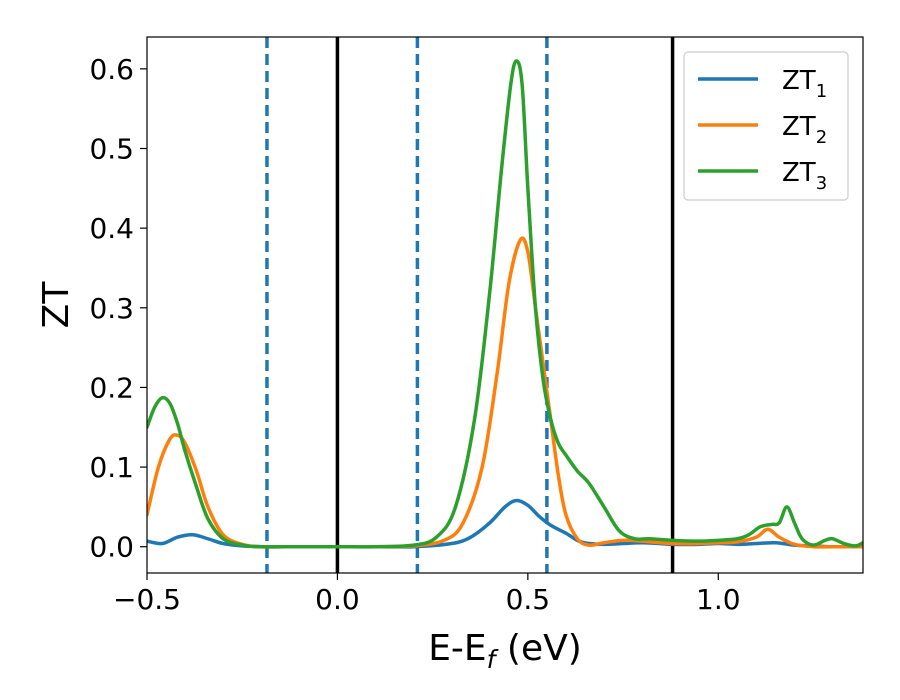 Image resolution: width=900 pixels, height=700 pixels. Describe the element at coordinates (804, 176) in the screenshot. I see `legend-label-zt3: ZT3` at that location.